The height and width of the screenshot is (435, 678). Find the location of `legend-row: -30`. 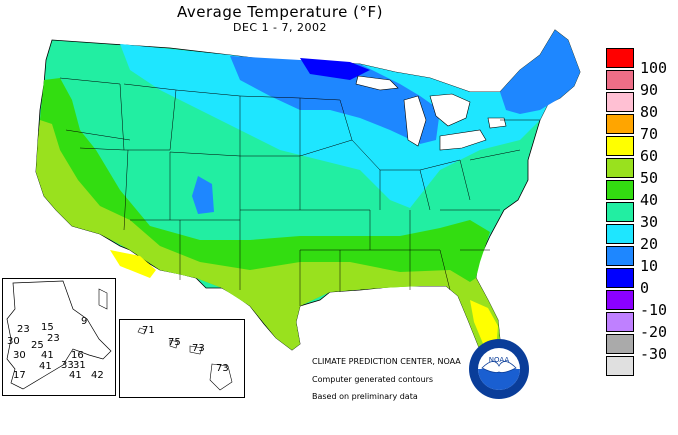

legend-row: -30 is located at coordinates (641, 348).